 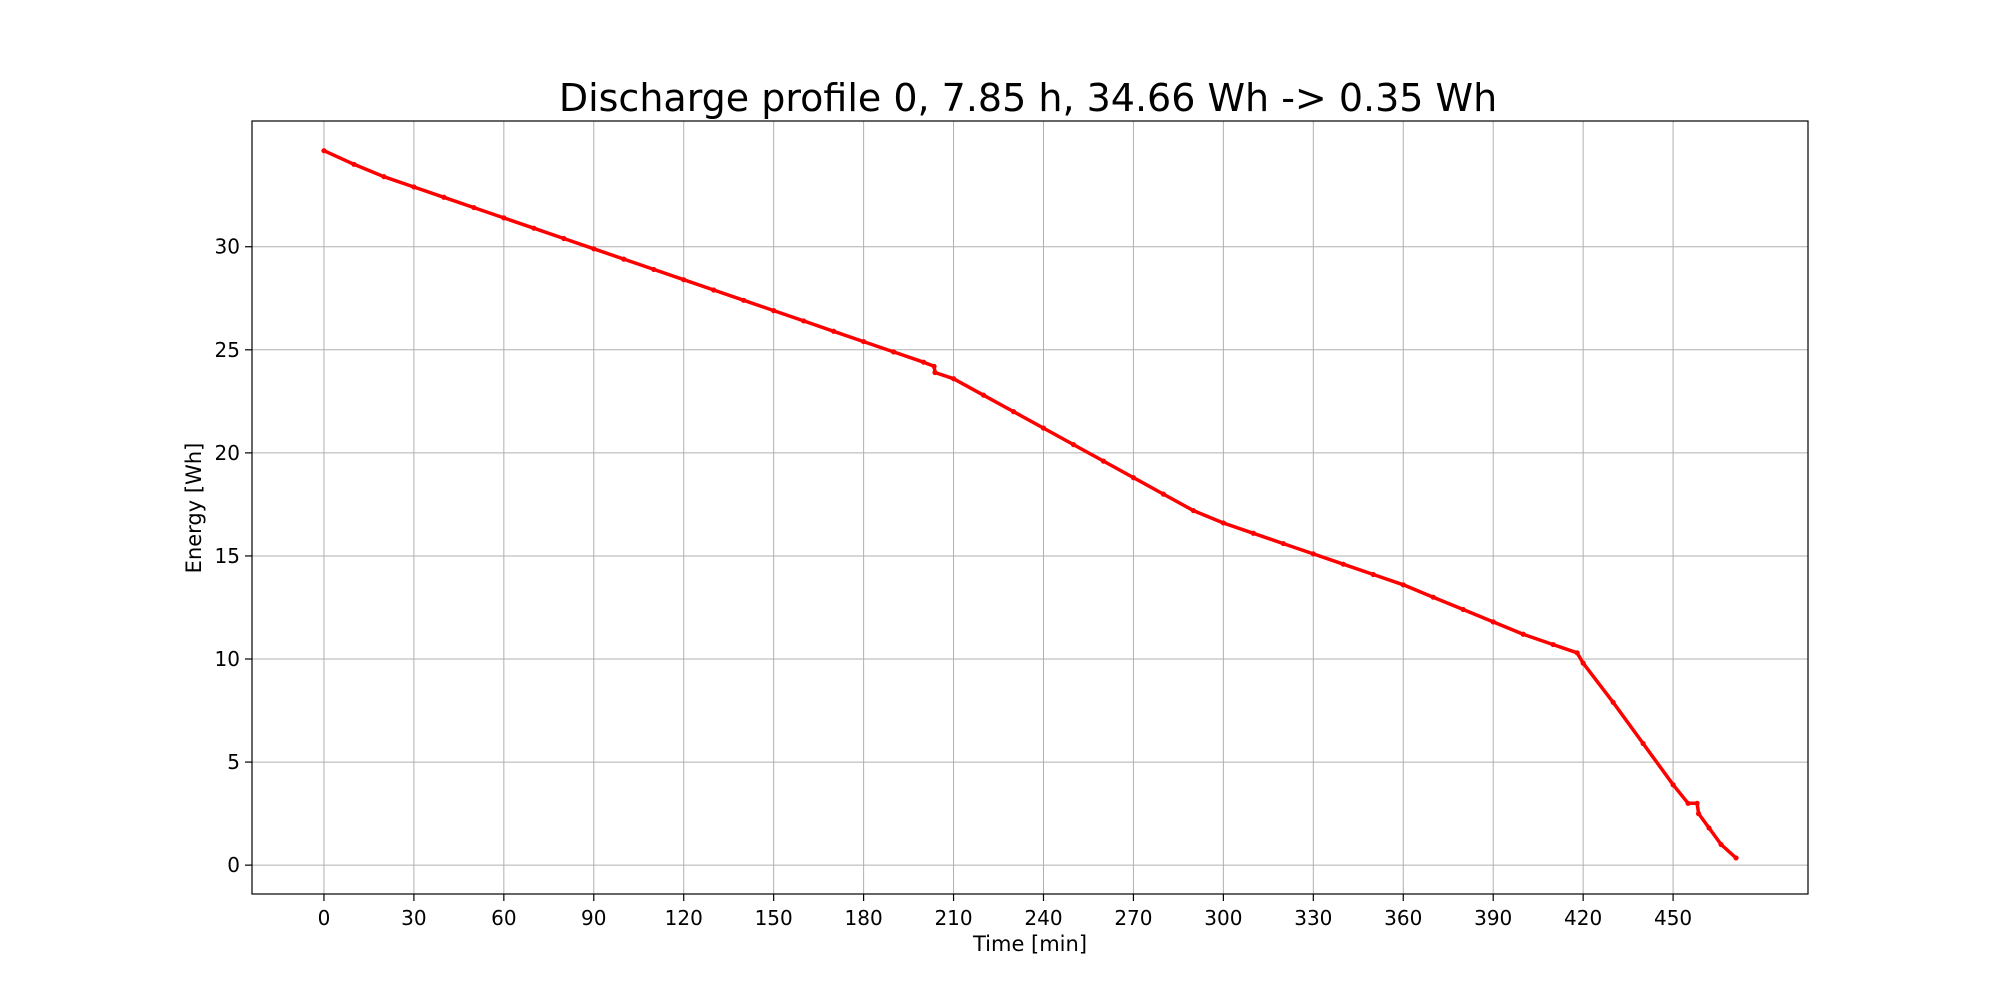 What do you see at coordinates (1583, 918) in the screenshot?
I see `x-tick-label: 420` at bounding box center [1583, 918].